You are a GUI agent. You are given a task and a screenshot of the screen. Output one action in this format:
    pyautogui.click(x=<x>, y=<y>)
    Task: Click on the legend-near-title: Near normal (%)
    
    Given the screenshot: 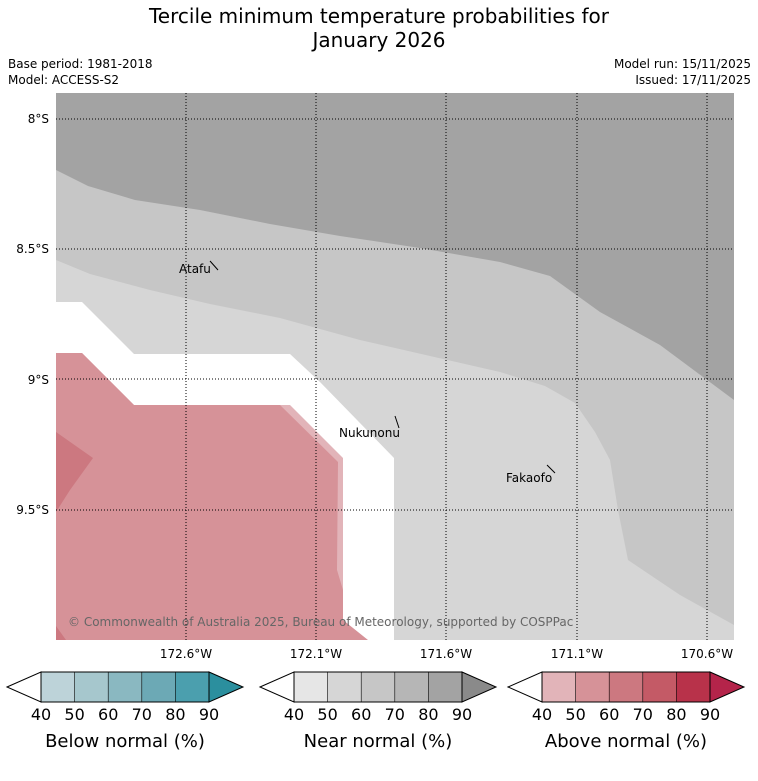 What is the action you would take?
    pyautogui.click(x=378, y=741)
    